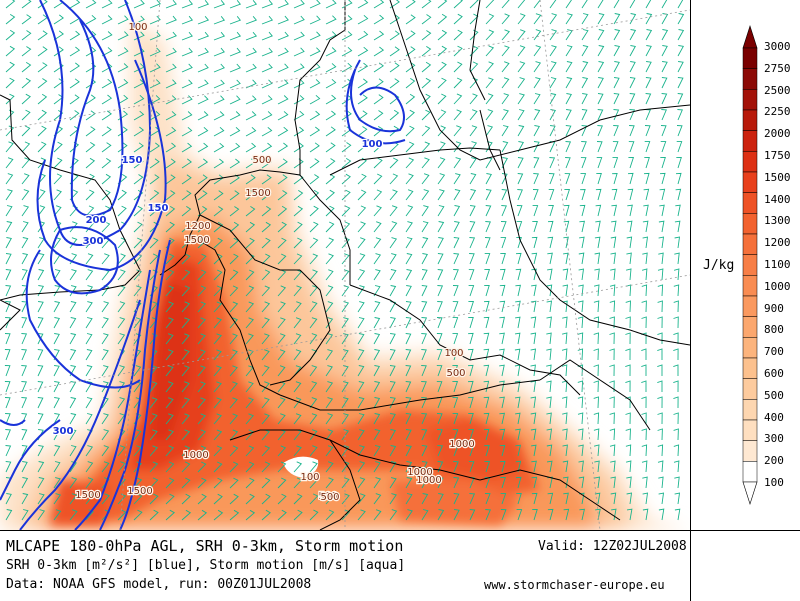  I want to click on srh-contour-label: 150, so click(132, 160).